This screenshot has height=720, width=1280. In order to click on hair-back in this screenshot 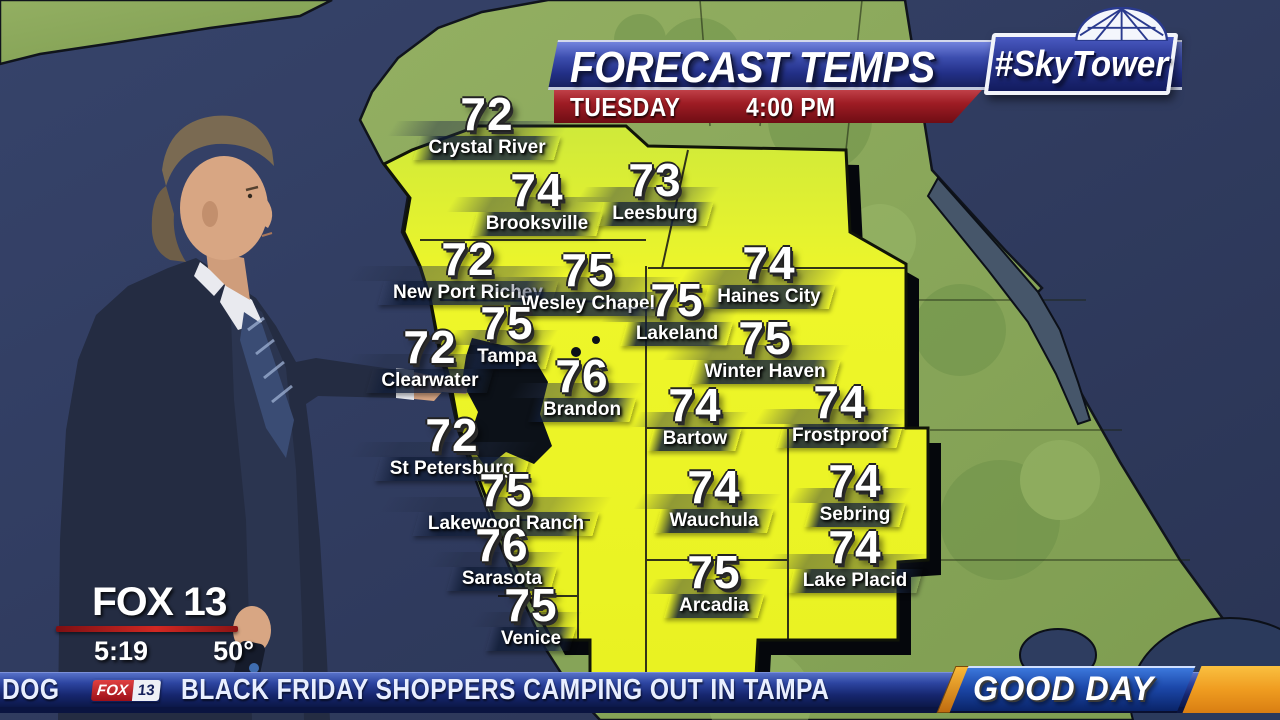, I will do `click(168, 224)`.